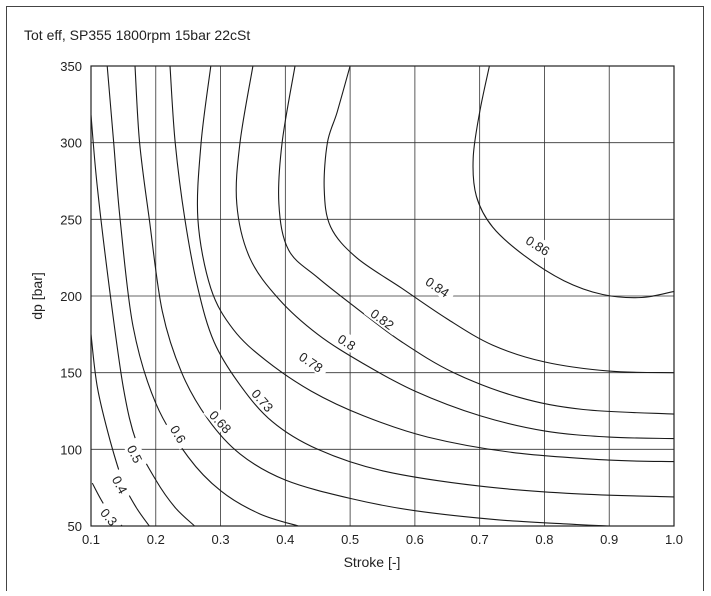 This screenshot has width=711, height=596. Describe the element at coordinates (156, 539) in the screenshot. I see `x-tick-label: 0.2` at that location.